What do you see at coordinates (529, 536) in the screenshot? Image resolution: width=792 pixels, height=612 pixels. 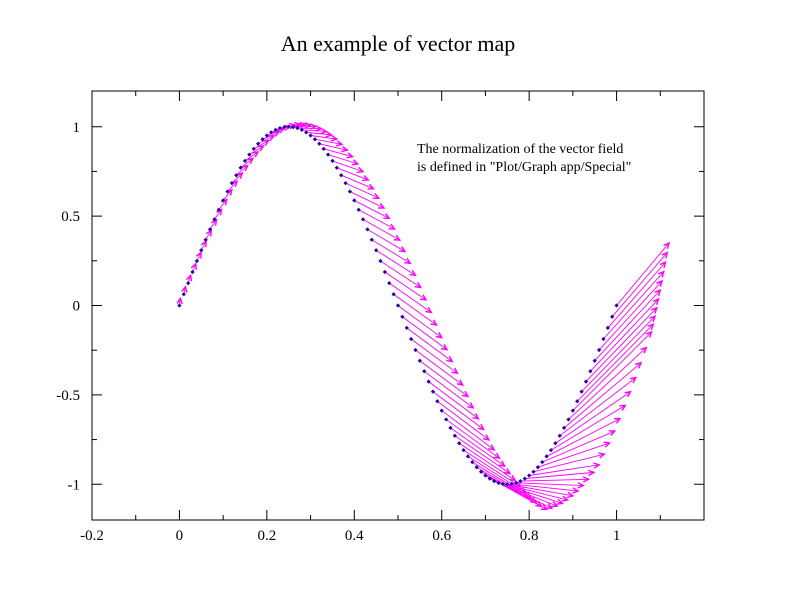 I see `x-tick-label: 0.8` at bounding box center [529, 536].